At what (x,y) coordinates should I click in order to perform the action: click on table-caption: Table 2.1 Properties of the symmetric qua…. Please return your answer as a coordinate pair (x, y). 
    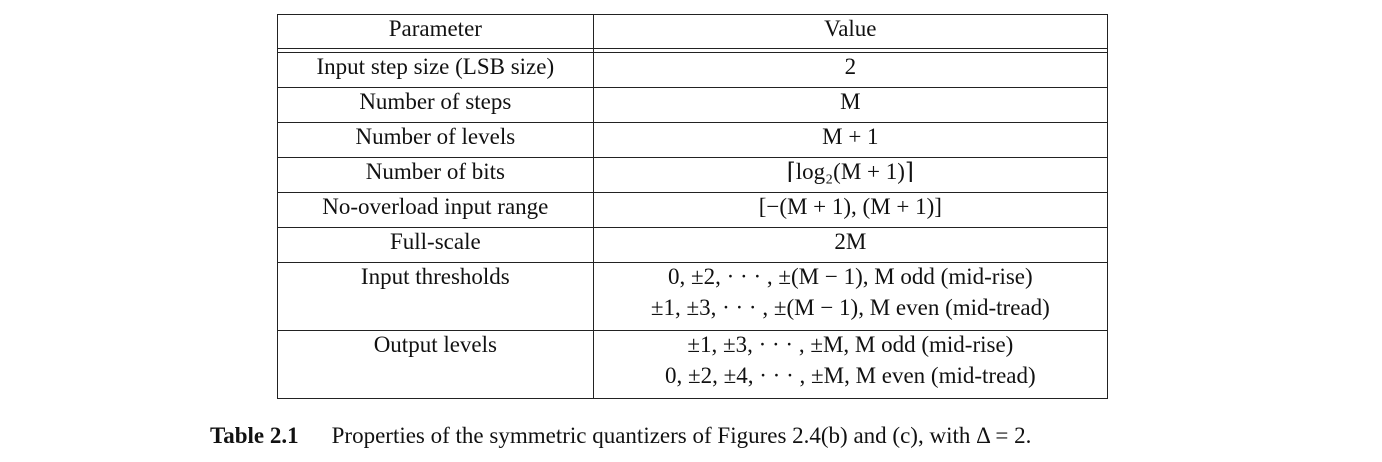
    Looking at the image, I should click on (620, 436).